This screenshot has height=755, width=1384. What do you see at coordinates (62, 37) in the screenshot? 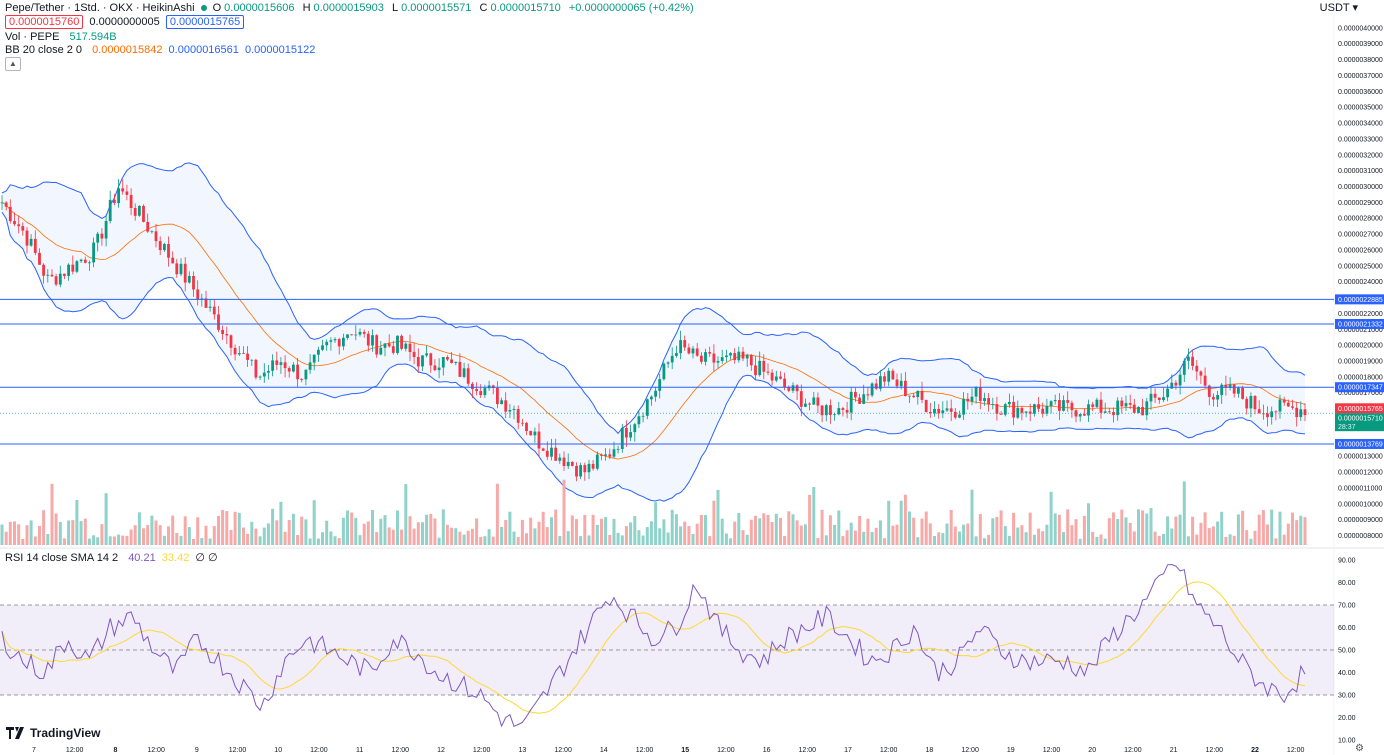
I see `volume-legend: Vol · PEPE 517.594B` at bounding box center [62, 37].